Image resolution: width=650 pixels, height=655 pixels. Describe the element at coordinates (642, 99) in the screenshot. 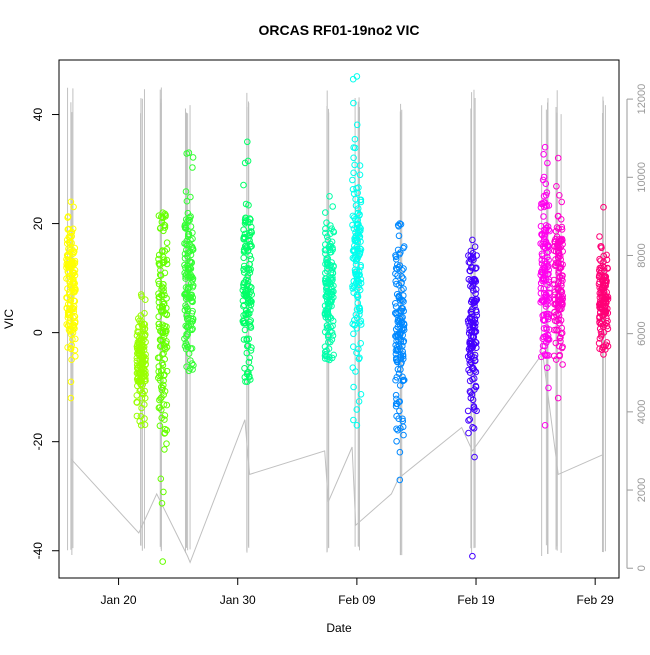

I see `y2-tick-label: 12000` at that location.